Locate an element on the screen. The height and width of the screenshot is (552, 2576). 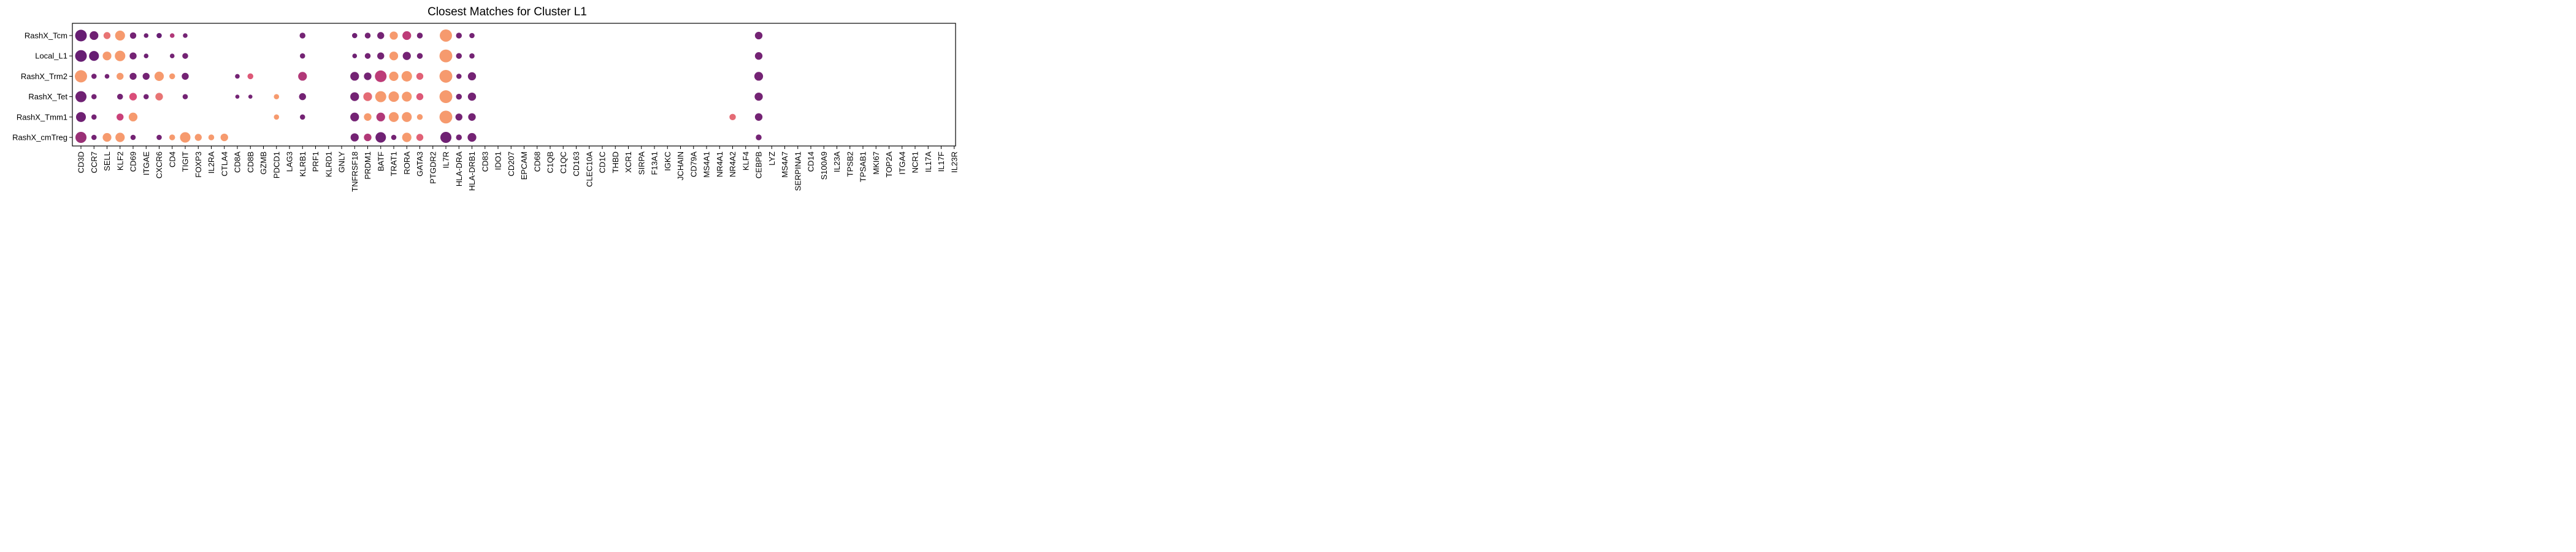
dot-RashX_Tcm-ITGAE is located at coordinates (146, 35).